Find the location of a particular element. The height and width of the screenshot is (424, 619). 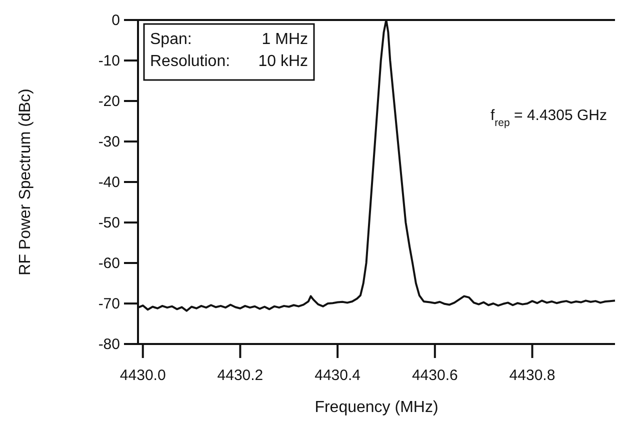

y-tick-label: -20 is located at coordinates (109, 101).